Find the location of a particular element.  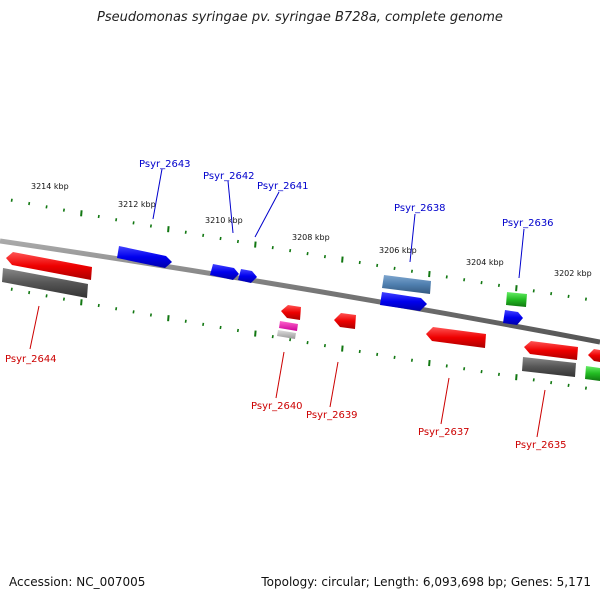

gene-psyr-2644-b is located at coordinates (45, 283).